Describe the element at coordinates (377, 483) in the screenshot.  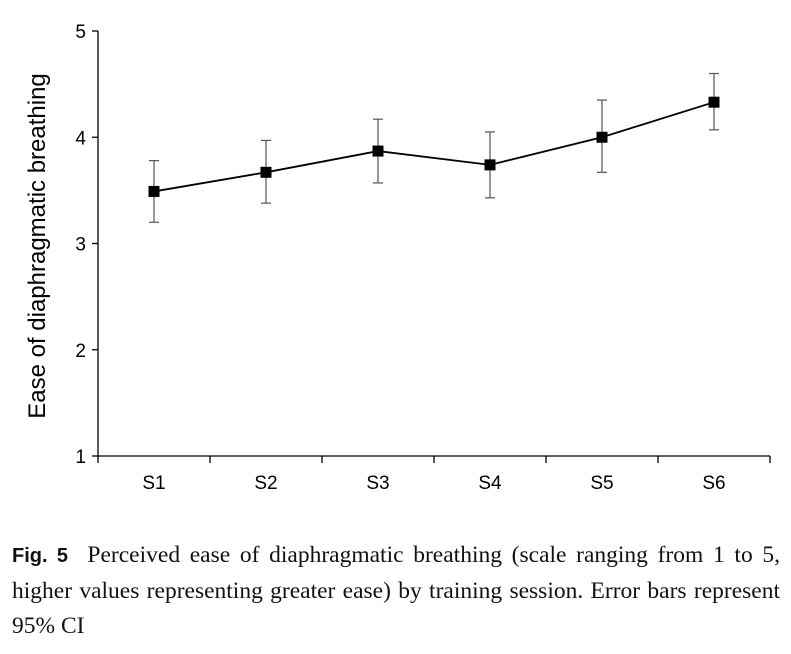
I see `x-tick-label: S3` at that location.